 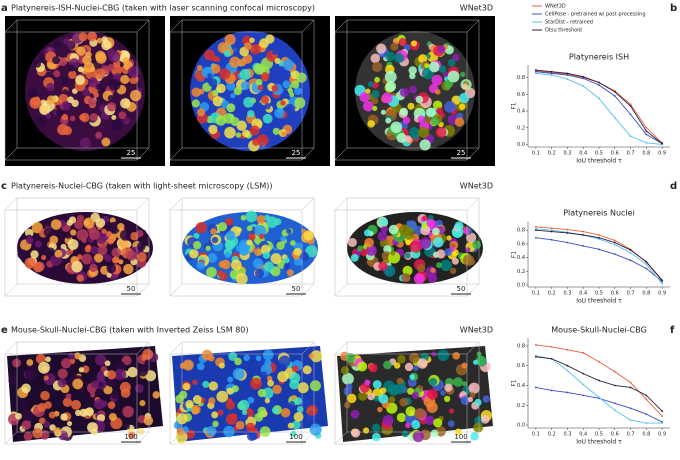 What do you see at coordinates (414, 248) in the screenshot?
I see `image-panel: 50` at bounding box center [414, 248].